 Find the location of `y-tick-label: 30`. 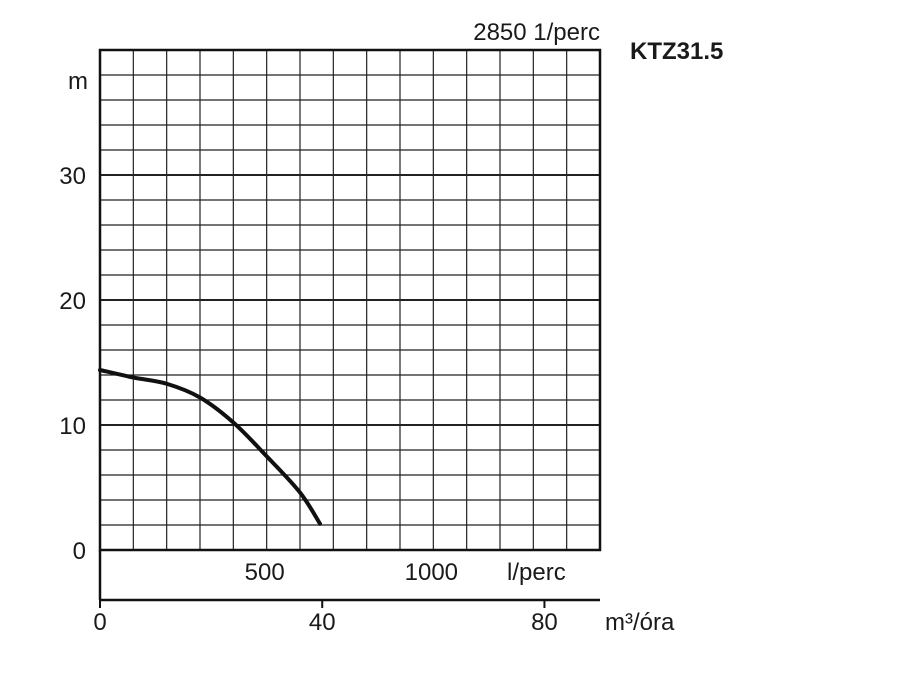

y-tick-label: 30 is located at coordinates (72, 176).